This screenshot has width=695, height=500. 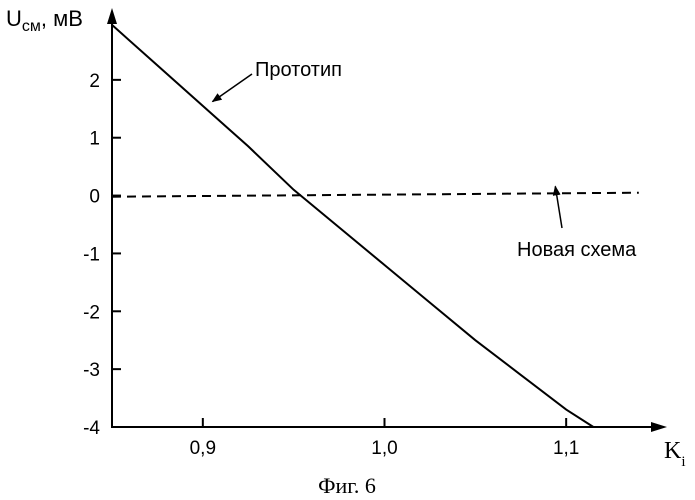 I want to click on annotation-arrow-prototype, so click(x=233, y=88).